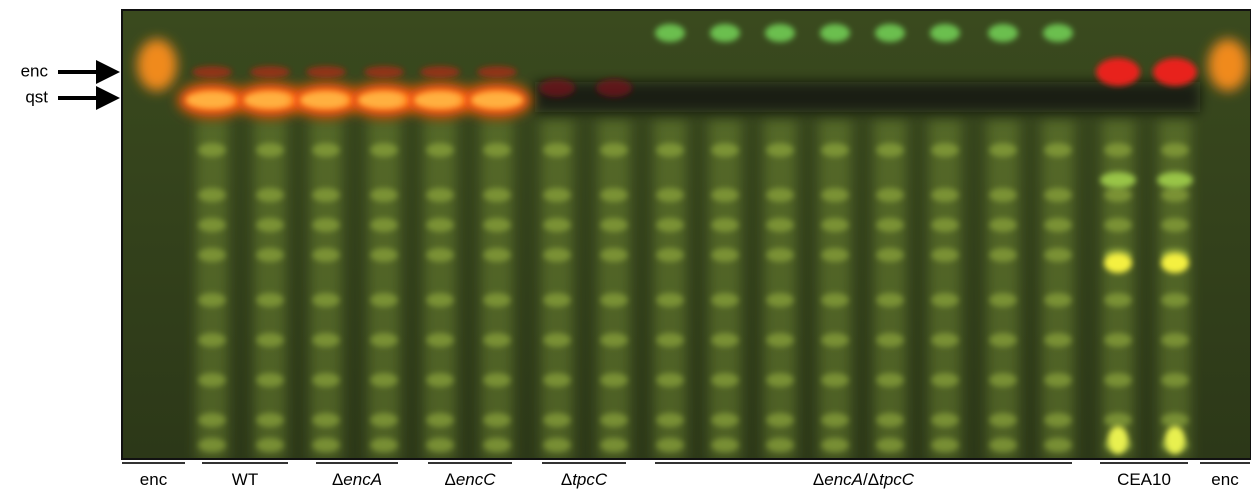 This screenshot has width=1251, height=493. Describe the element at coordinates (157, 65) in the screenshot. I see `enc-standard-spot` at that location.